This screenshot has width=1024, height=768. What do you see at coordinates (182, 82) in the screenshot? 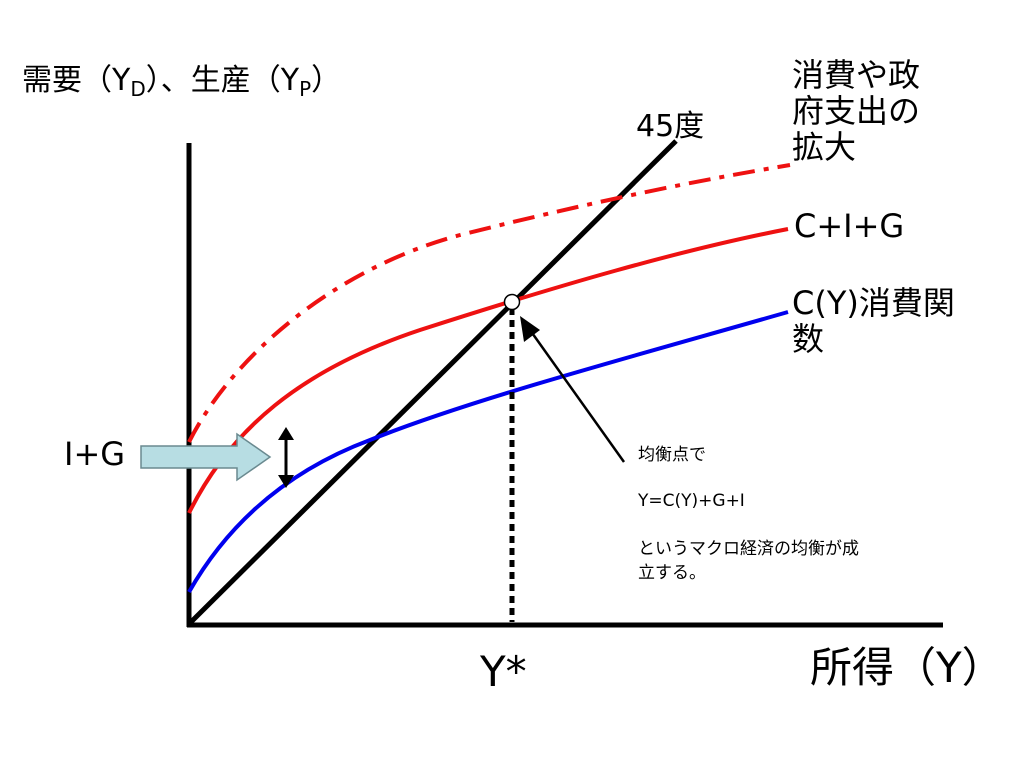
I see `y-axis-label: 需要（YD）、生産（YP）` at bounding box center [182, 82].